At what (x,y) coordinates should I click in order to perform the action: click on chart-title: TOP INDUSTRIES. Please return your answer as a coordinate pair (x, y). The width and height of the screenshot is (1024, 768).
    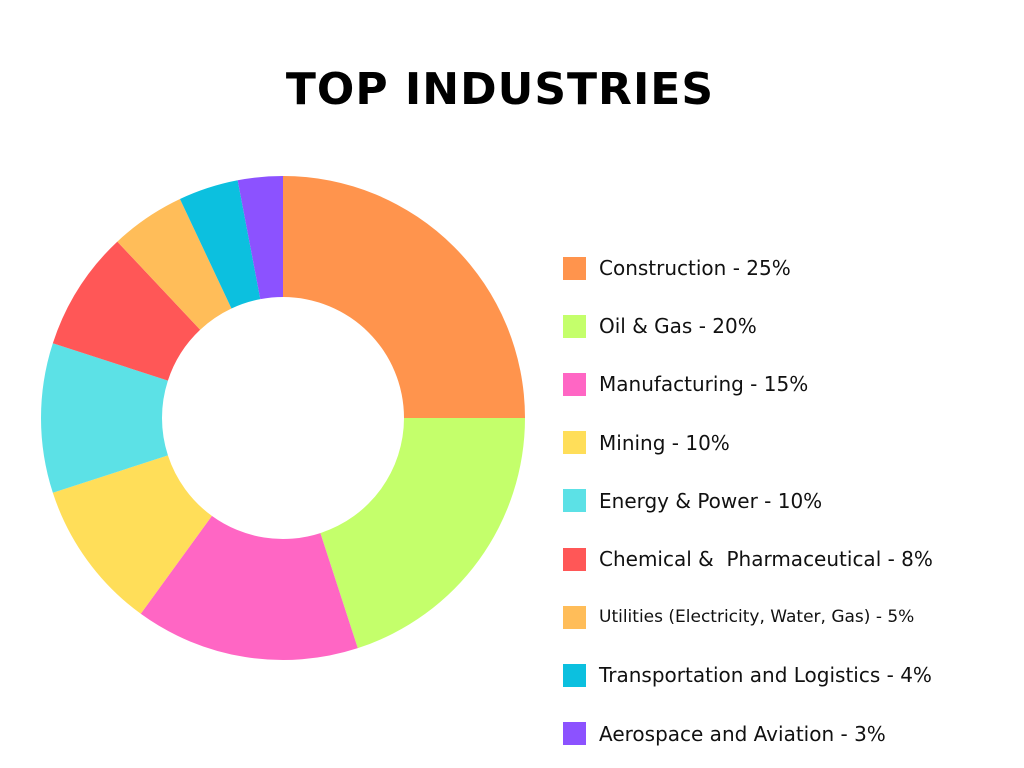
    Looking at the image, I should click on (500, 89).